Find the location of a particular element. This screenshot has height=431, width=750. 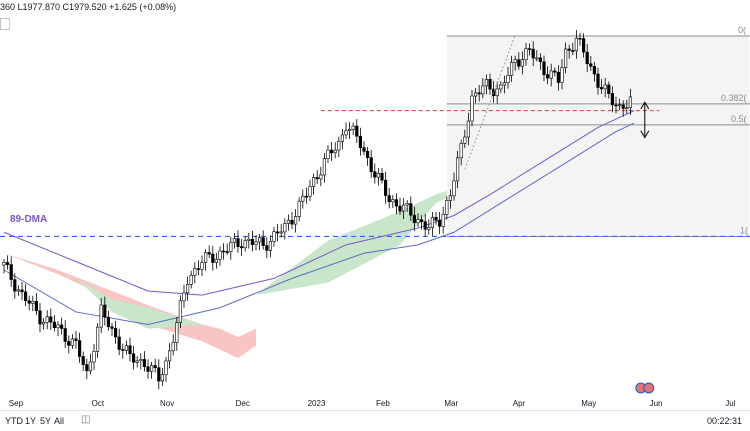

range-all-button: All is located at coordinates (59, 421).